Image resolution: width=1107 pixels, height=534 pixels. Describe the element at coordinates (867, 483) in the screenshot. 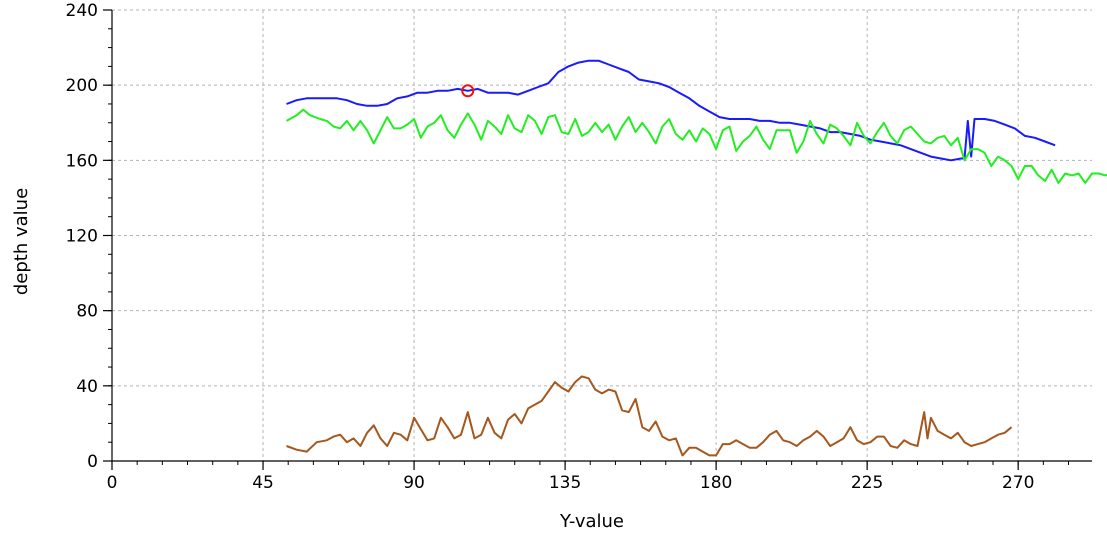

I see `x-tick-label: 225` at that location.